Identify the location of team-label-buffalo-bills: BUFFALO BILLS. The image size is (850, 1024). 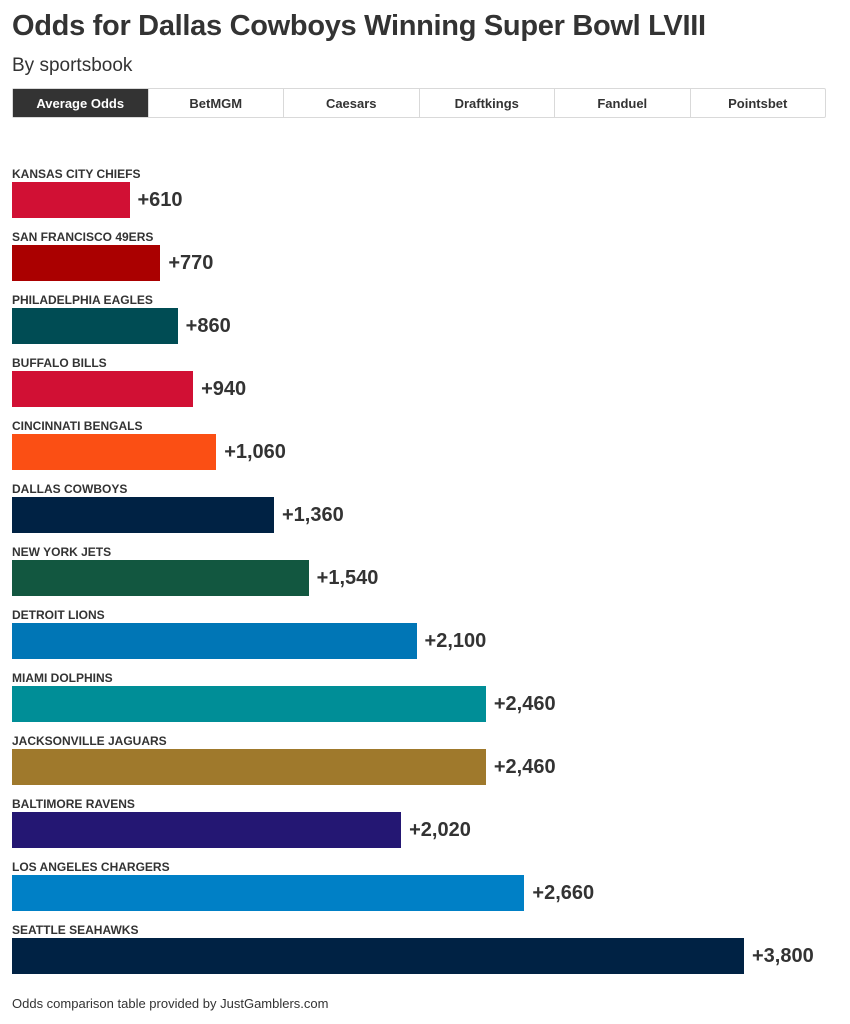
(59, 363).